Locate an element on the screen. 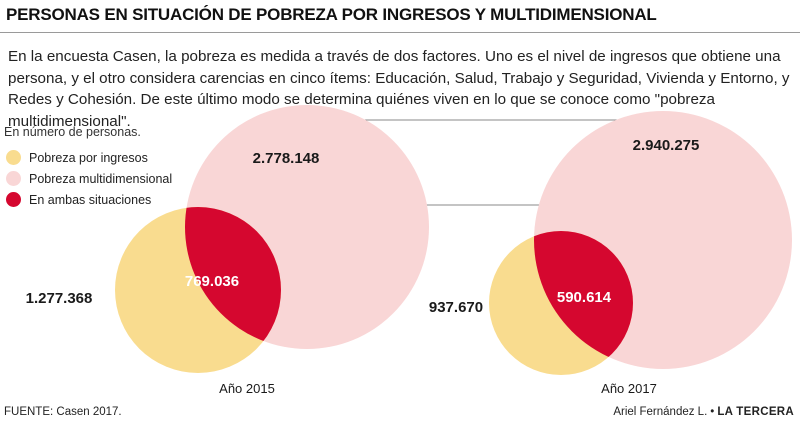  year-label-2015: Año 2015 is located at coordinates (247, 388).